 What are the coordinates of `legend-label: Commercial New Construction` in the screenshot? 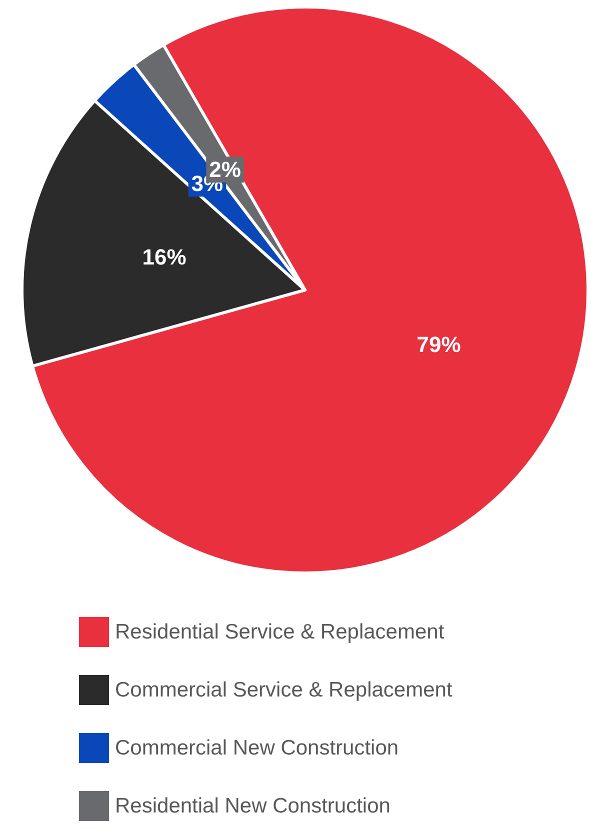 It's located at (257, 748).